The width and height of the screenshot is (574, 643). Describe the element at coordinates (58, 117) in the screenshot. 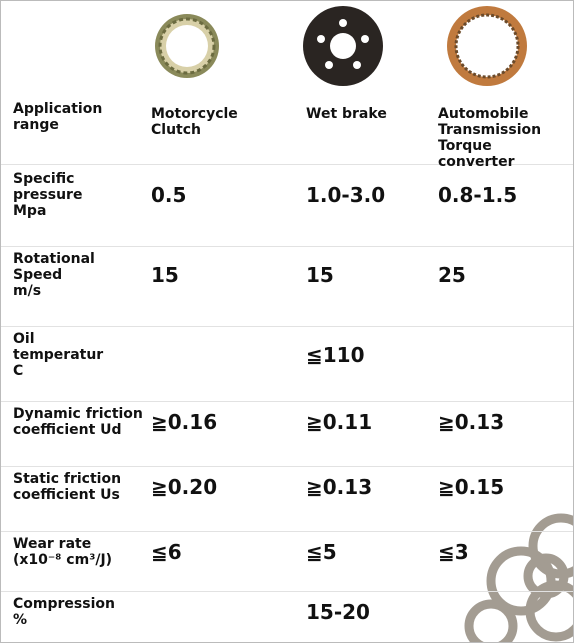

I see `row-label: Application range` at that location.